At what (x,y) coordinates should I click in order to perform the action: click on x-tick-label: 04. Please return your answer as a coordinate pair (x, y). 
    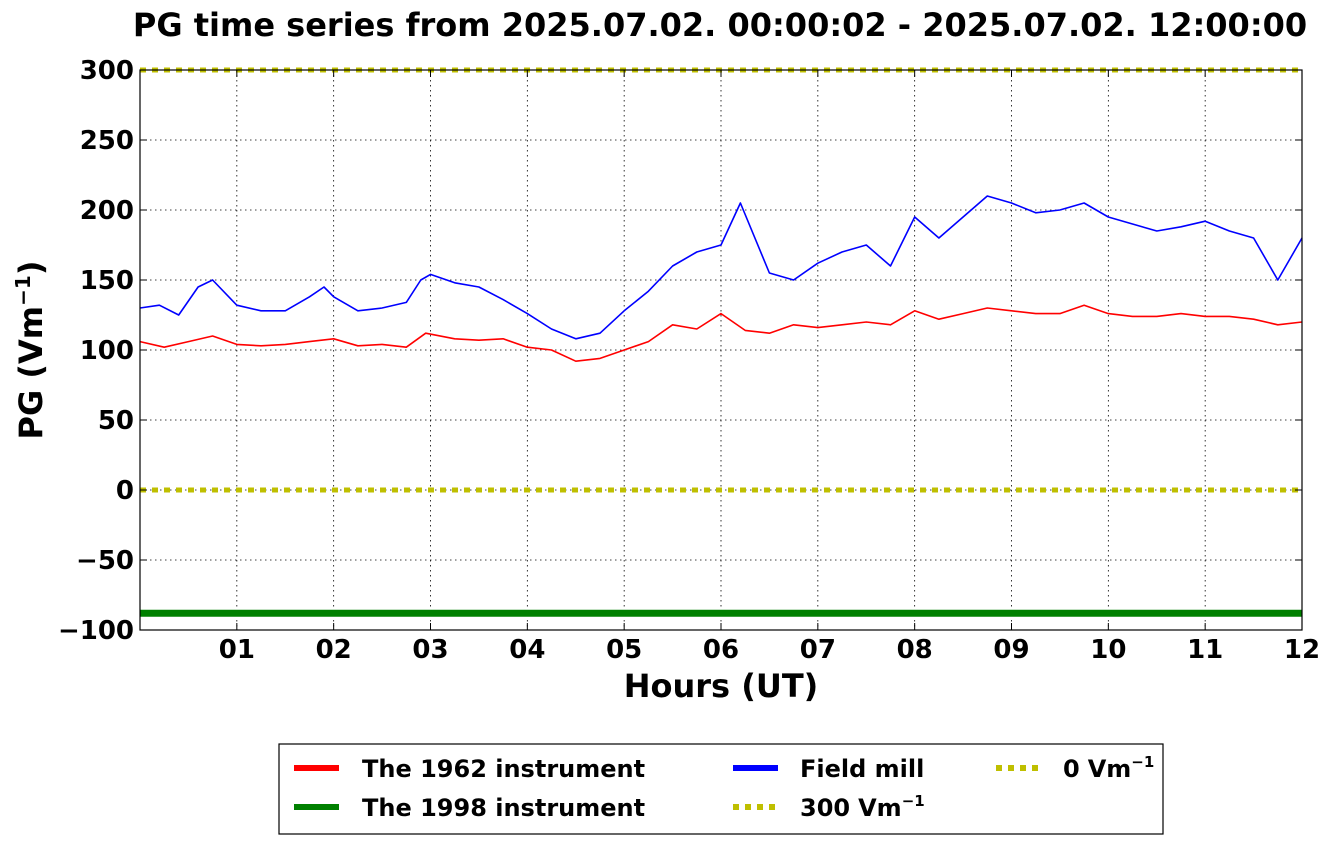
    Looking at the image, I should click on (527, 650).